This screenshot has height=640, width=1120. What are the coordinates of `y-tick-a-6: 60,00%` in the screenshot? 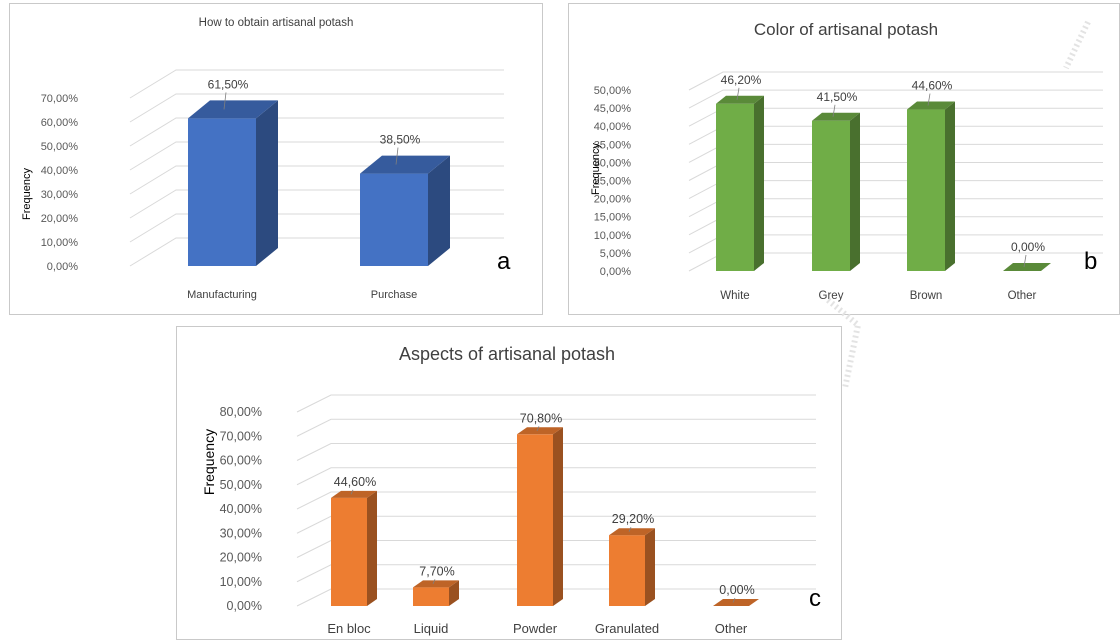 It's located at (60, 123).